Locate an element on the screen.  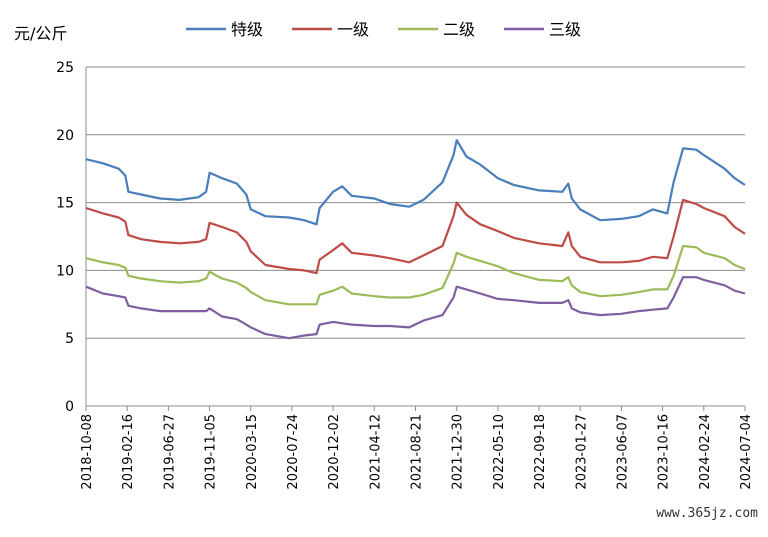
y-tick-label: 20 is located at coordinates (65, 136).